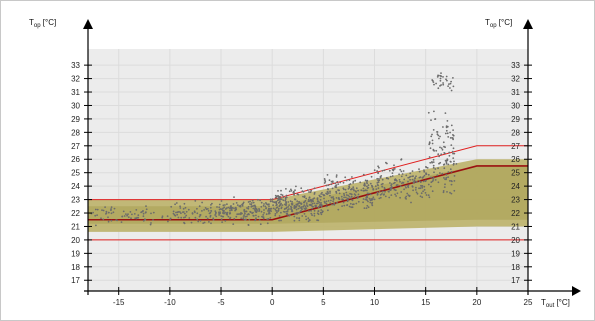  What do you see at coordinates (49, 22) in the screenshot?
I see `y-title-unit: [°C]` at bounding box center [49, 22].